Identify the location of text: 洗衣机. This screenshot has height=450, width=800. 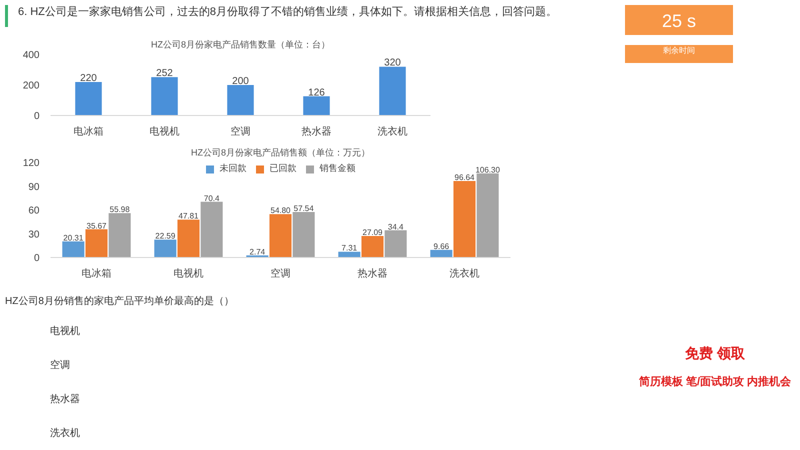
(65, 434).